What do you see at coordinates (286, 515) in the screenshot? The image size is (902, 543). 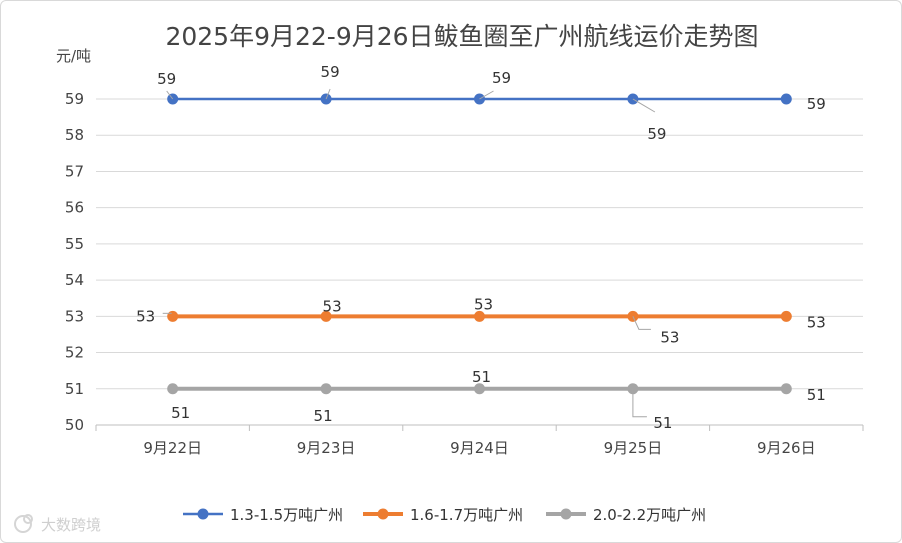 I see `legend-label: 1.3-1.5万吨广州` at bounding box center [286, 515].